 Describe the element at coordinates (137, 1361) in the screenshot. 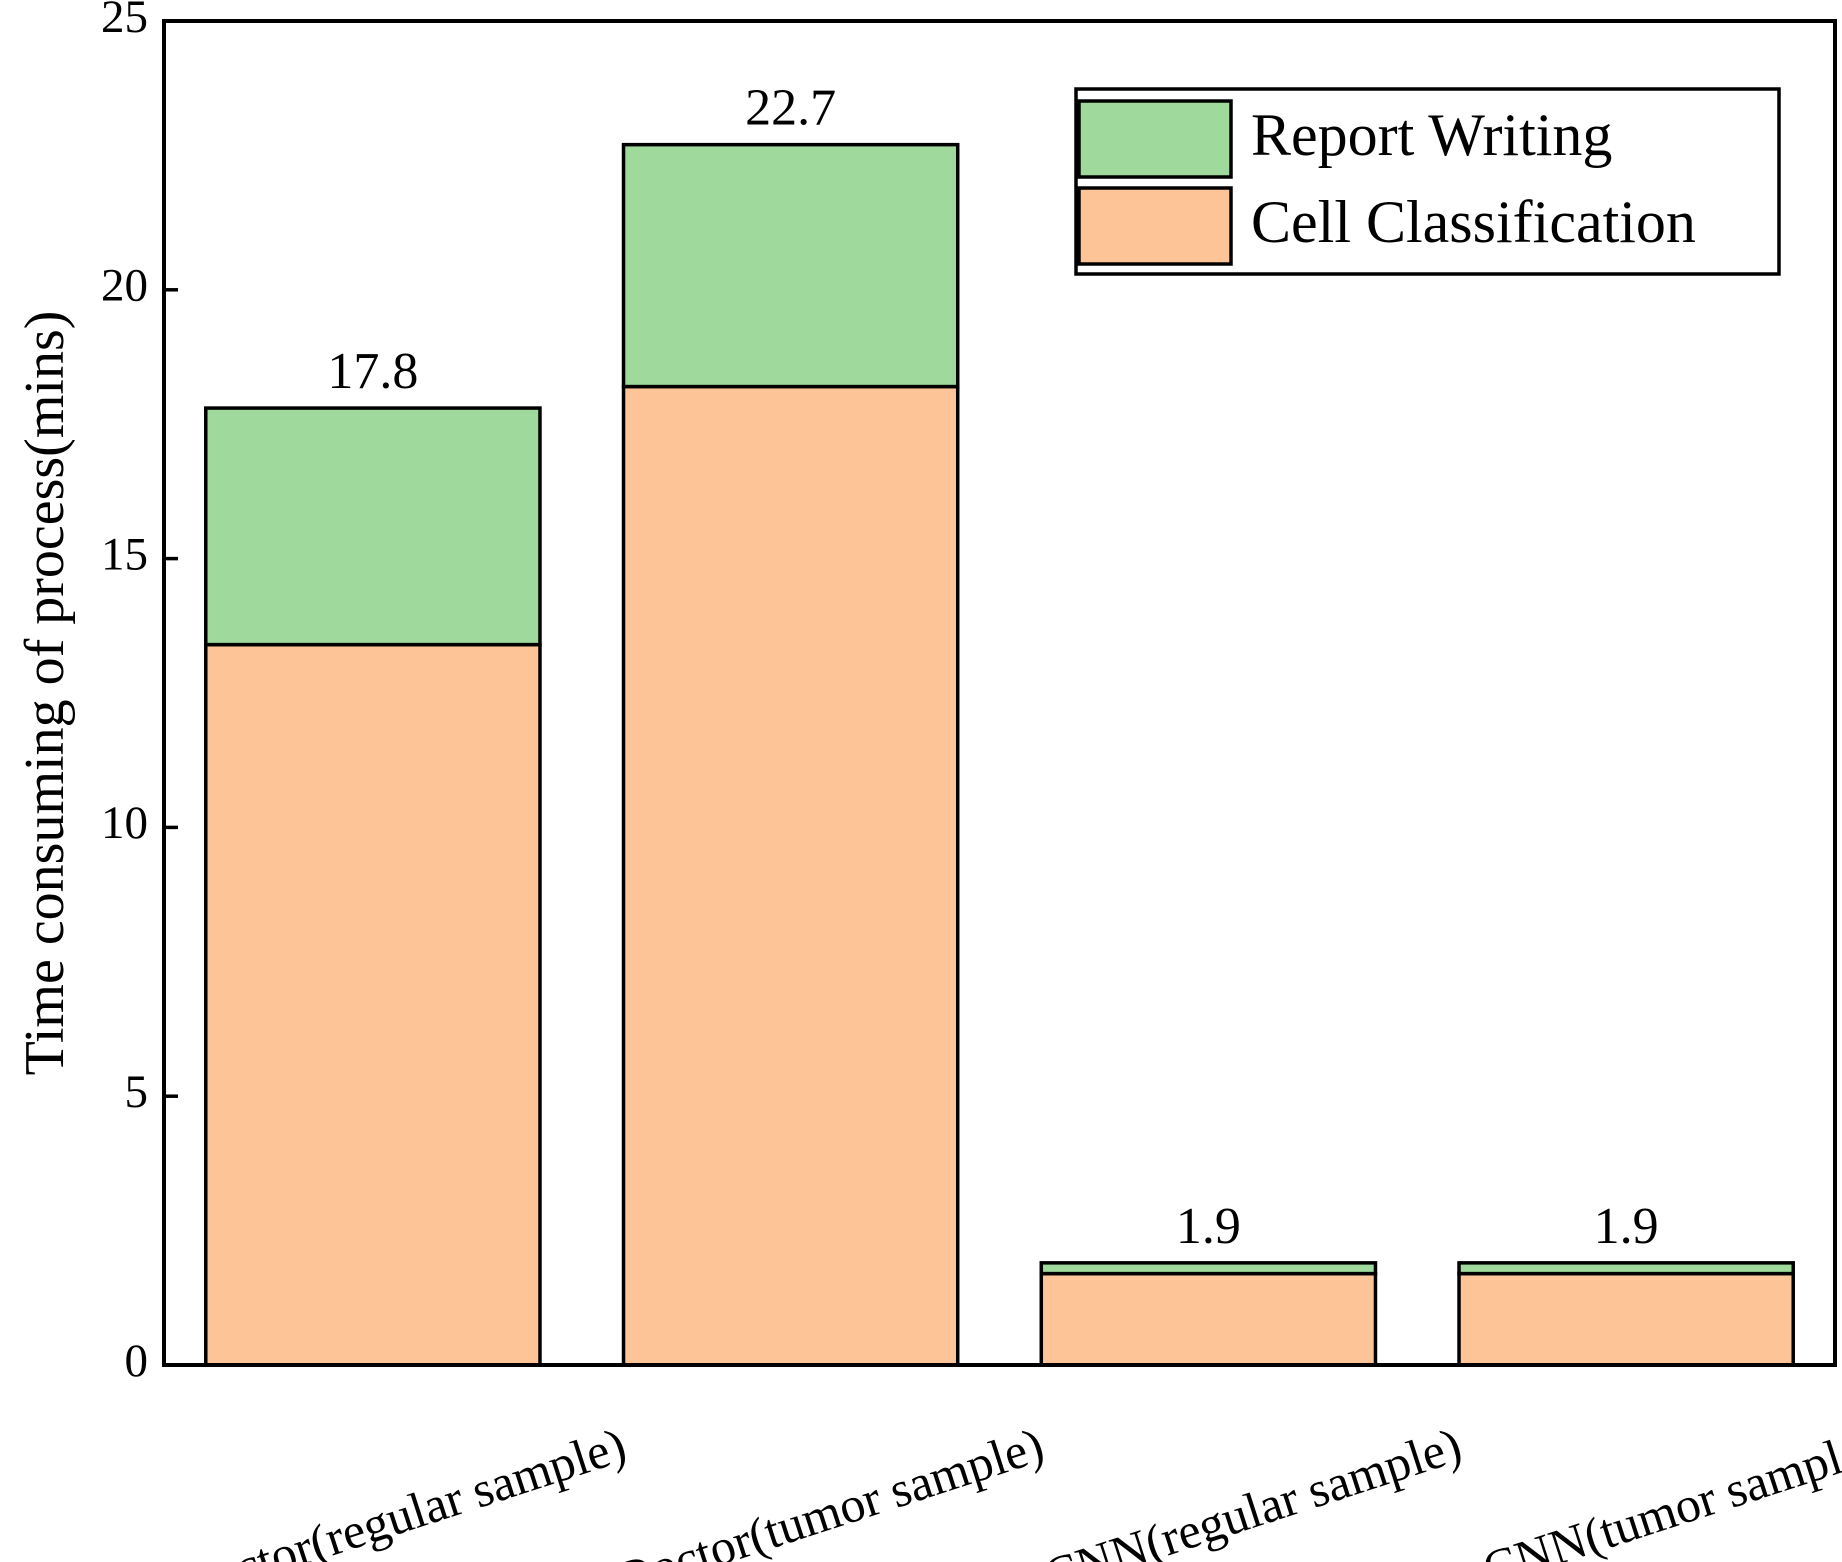

I see `y-tick-label: 0` at that location.